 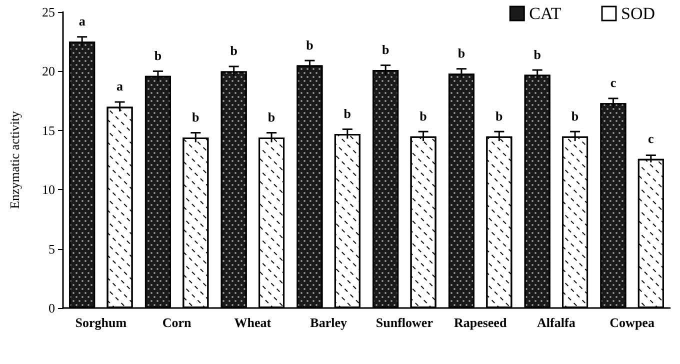 What do you see at coordinates (253, 322) in the screenshot?
I see `x-tick-label: Wheat` at bounding box center [253, 322].